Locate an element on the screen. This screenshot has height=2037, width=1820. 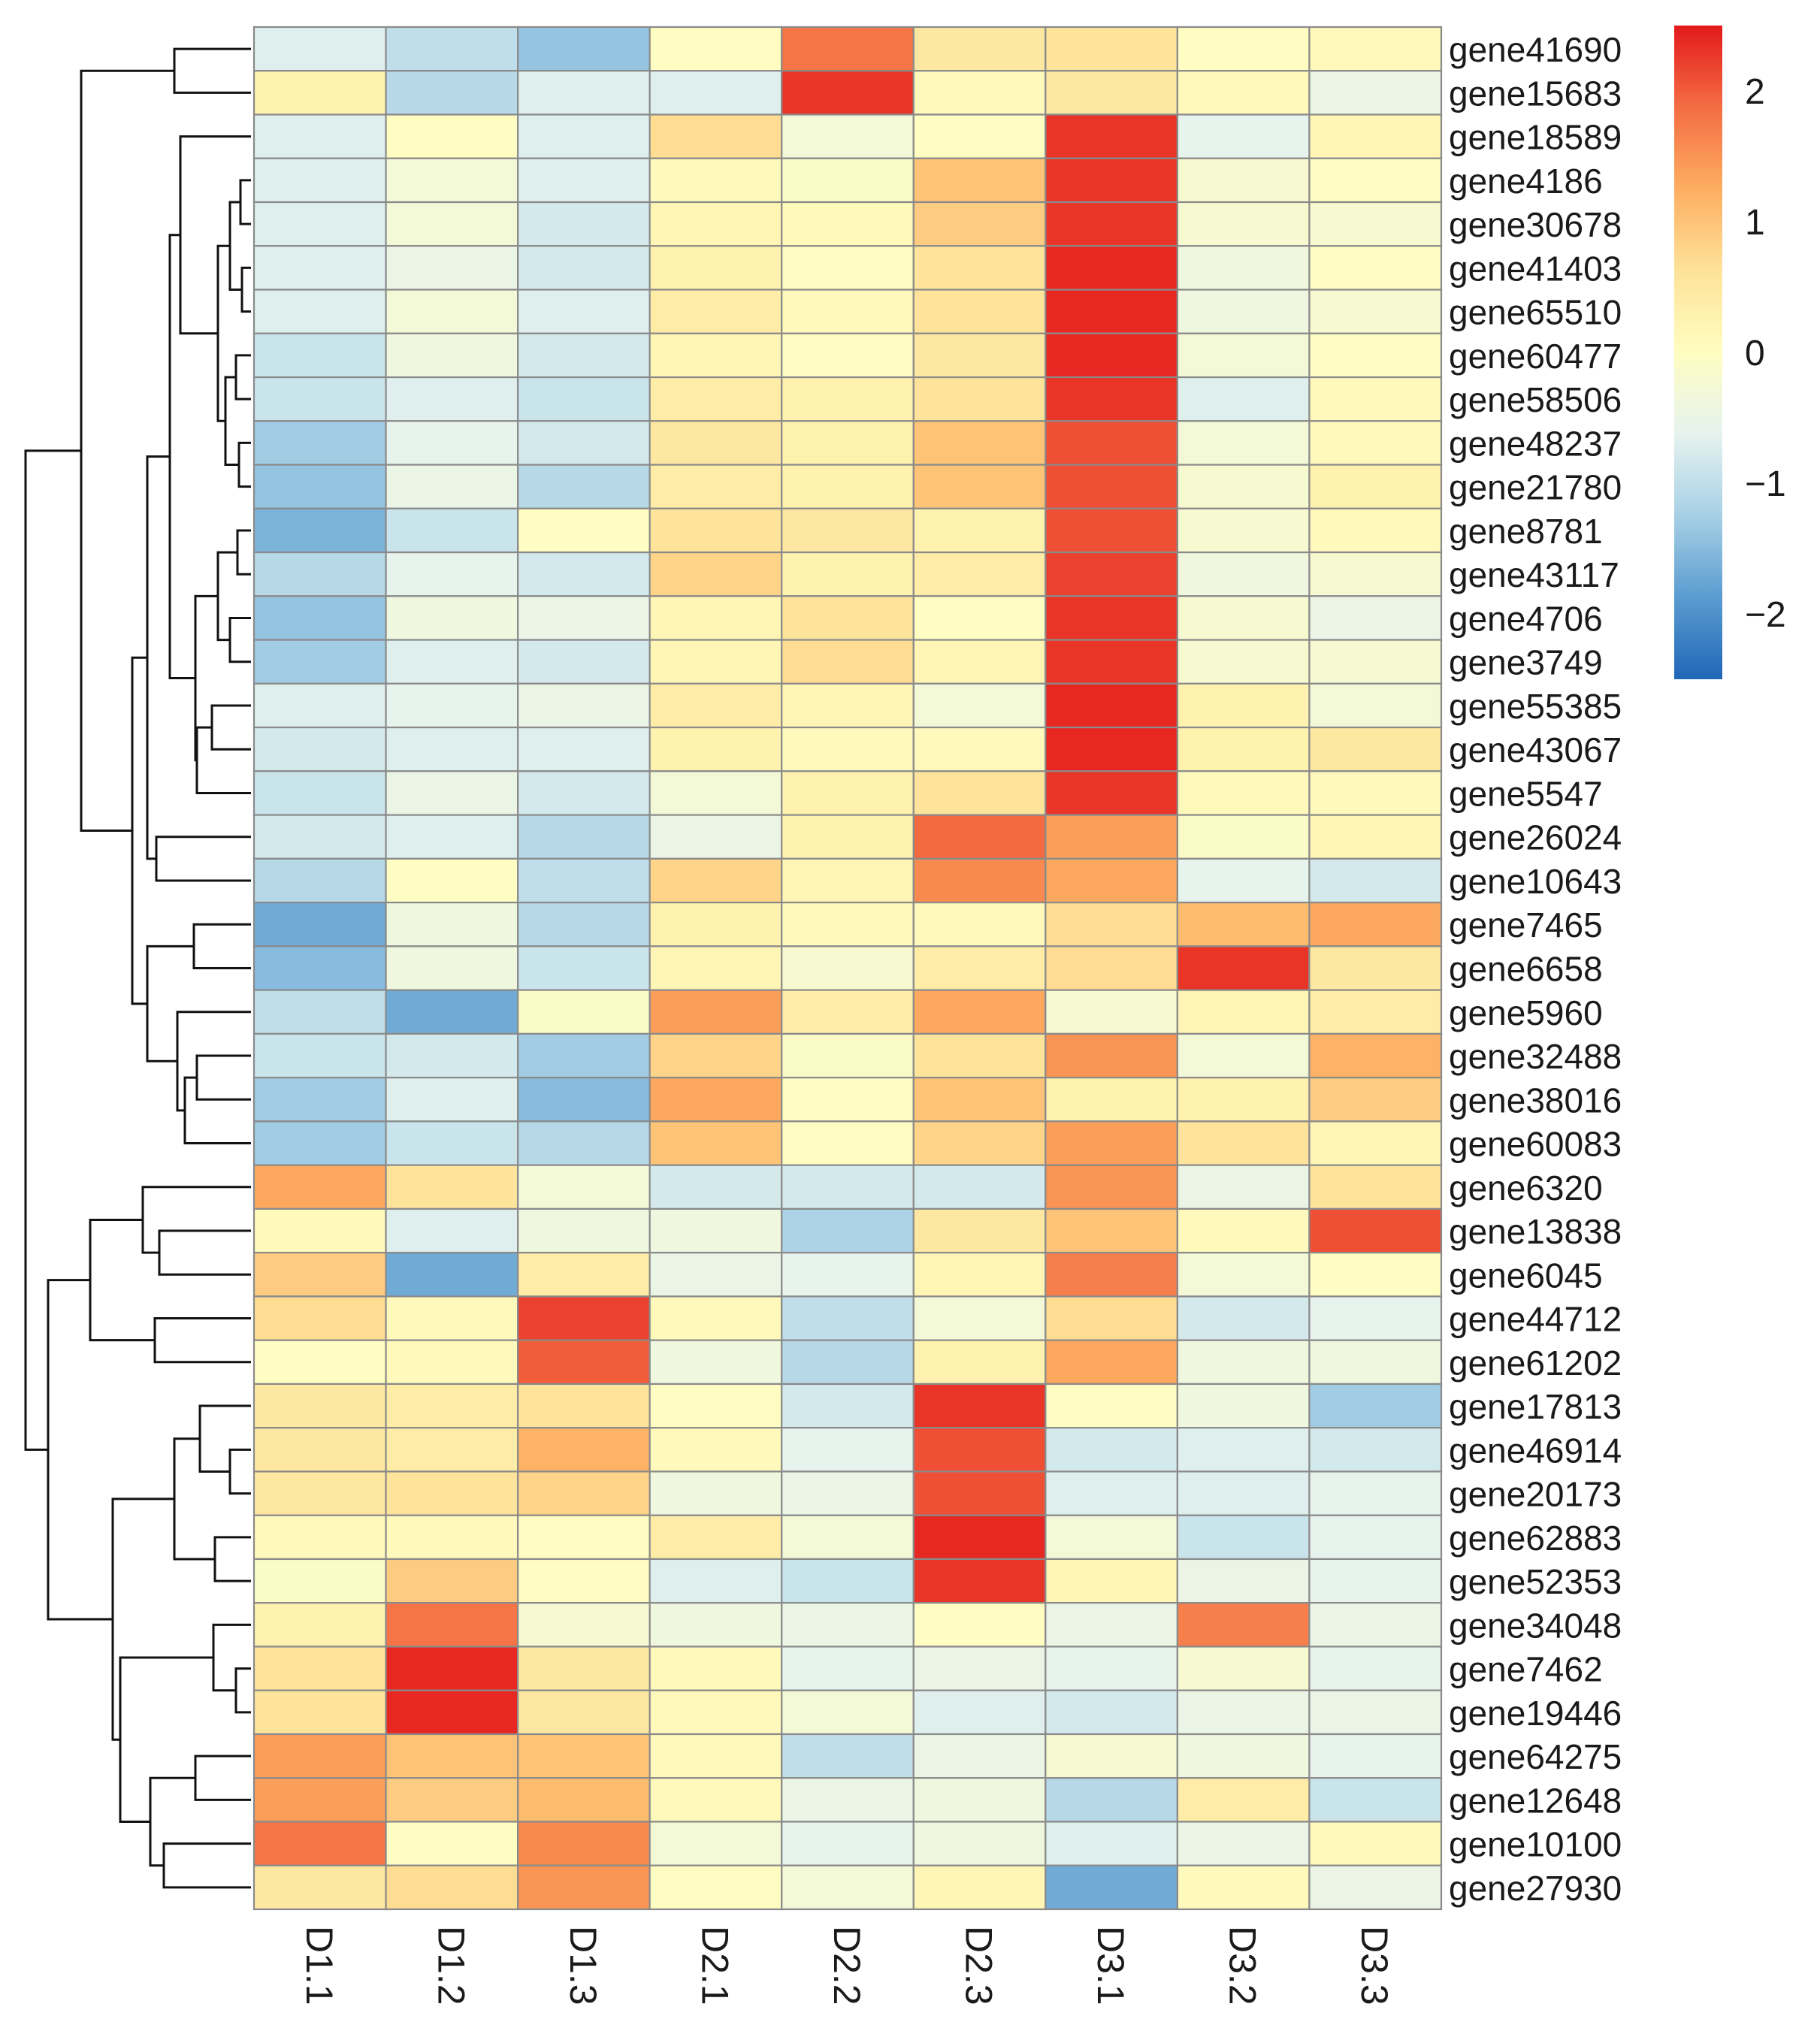
row-label: gene7465 is located at coordinates (1526, 924).